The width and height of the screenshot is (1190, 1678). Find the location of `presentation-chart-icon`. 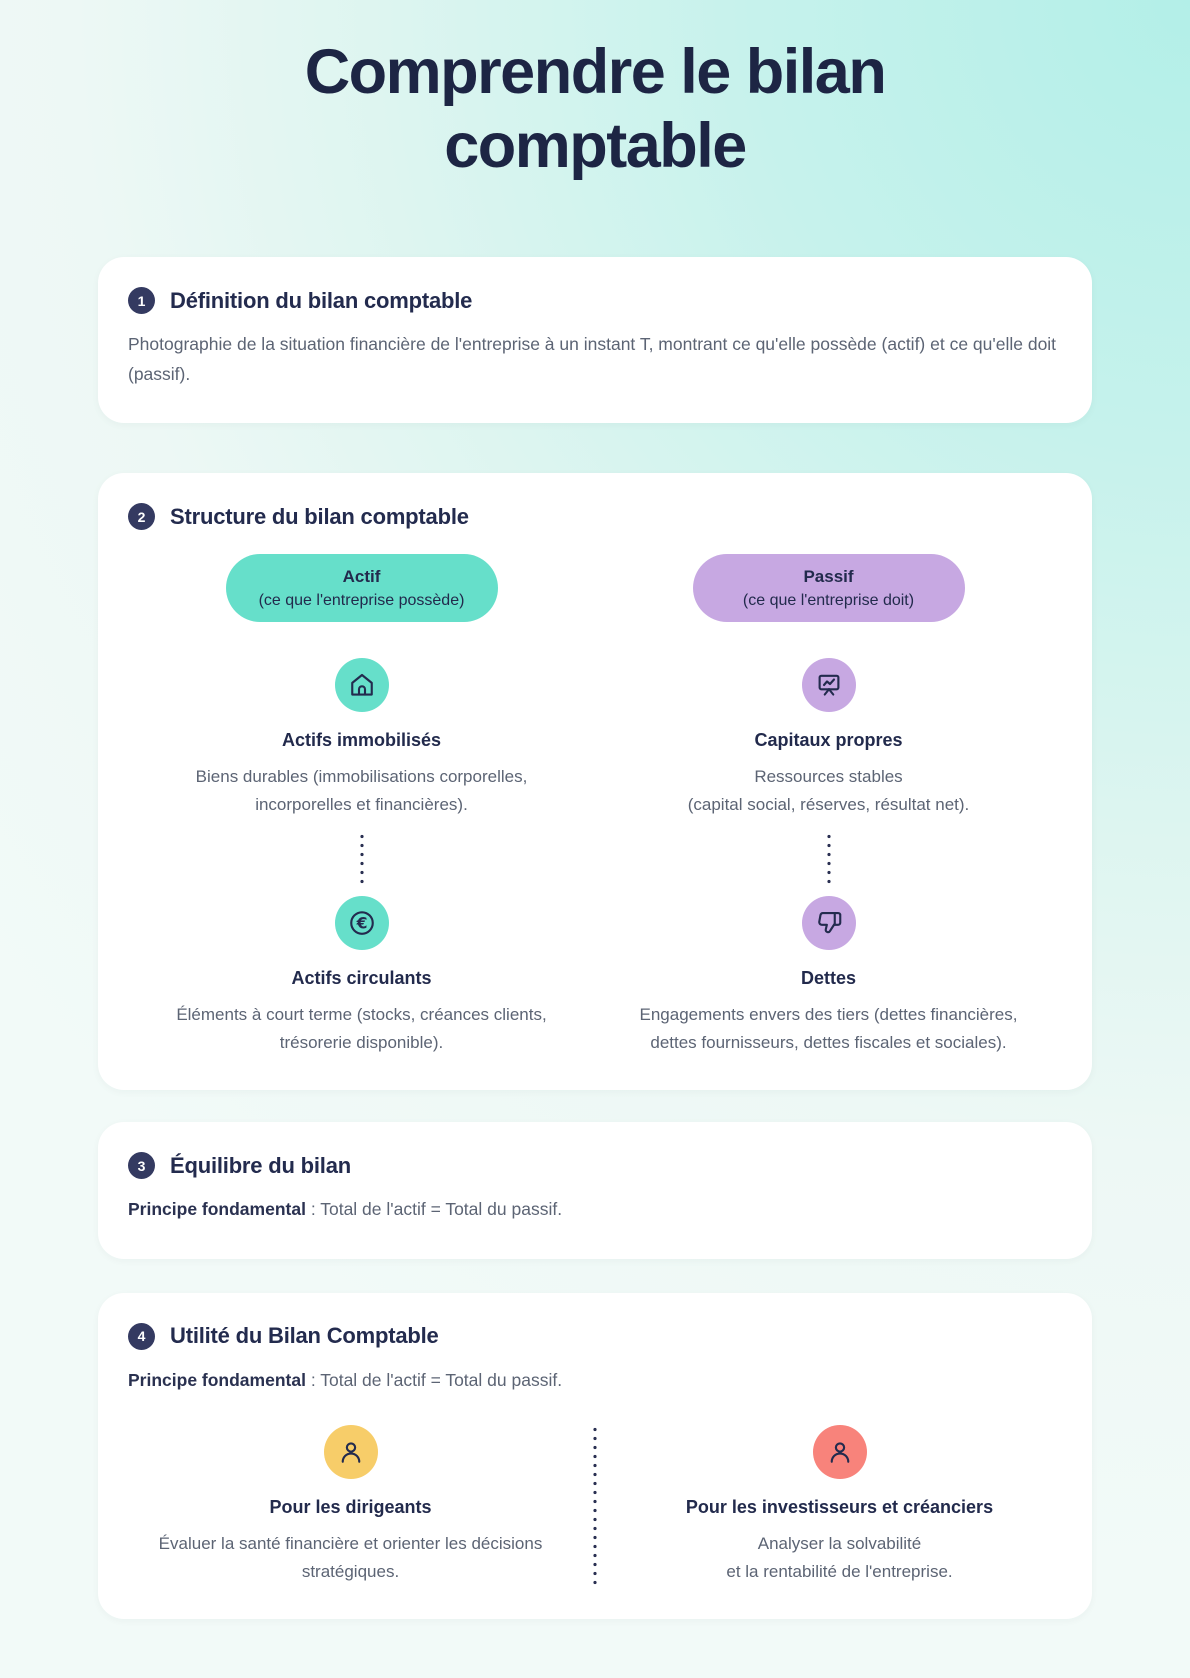

presentation-chart-icon is located at coordinates (829, 685).